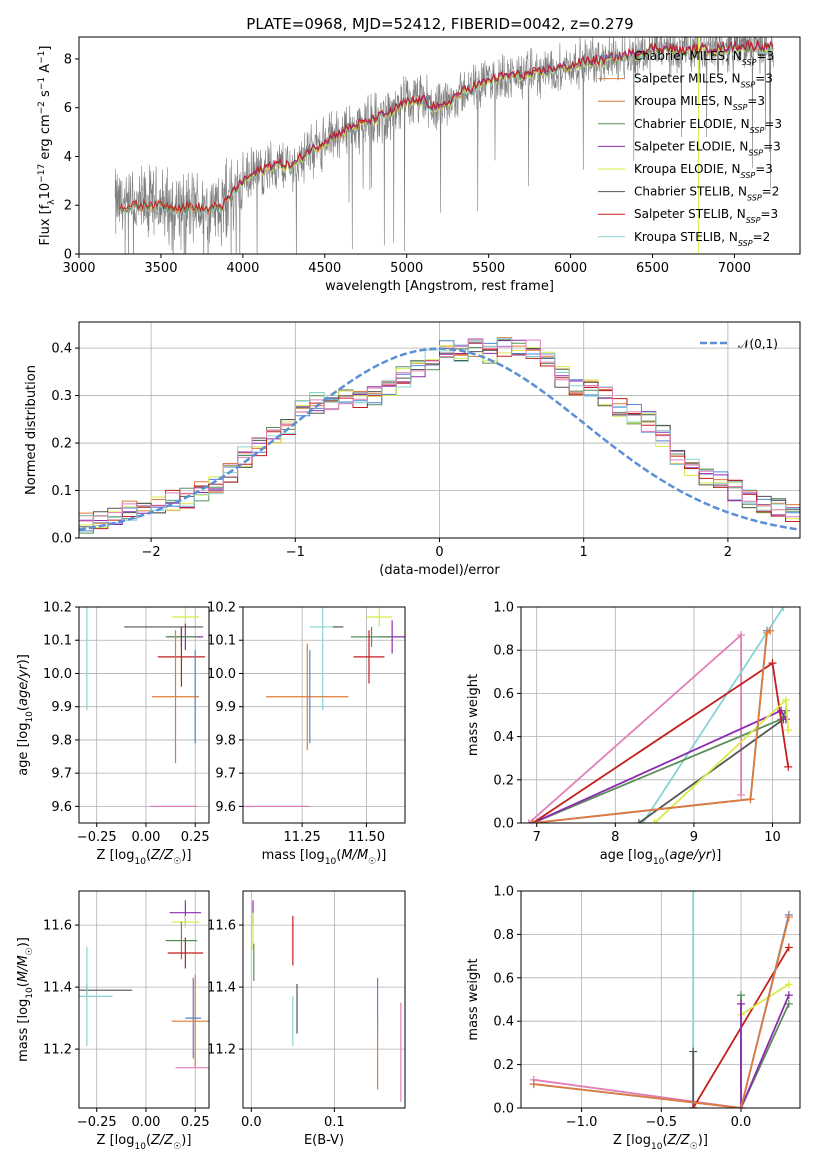 The width and height of the screenshot is (819, 1170). What do you see at coordinates (728, 552) in the screenshot?
I see `x-tick-label: 2` at bounding box center [728, 552].